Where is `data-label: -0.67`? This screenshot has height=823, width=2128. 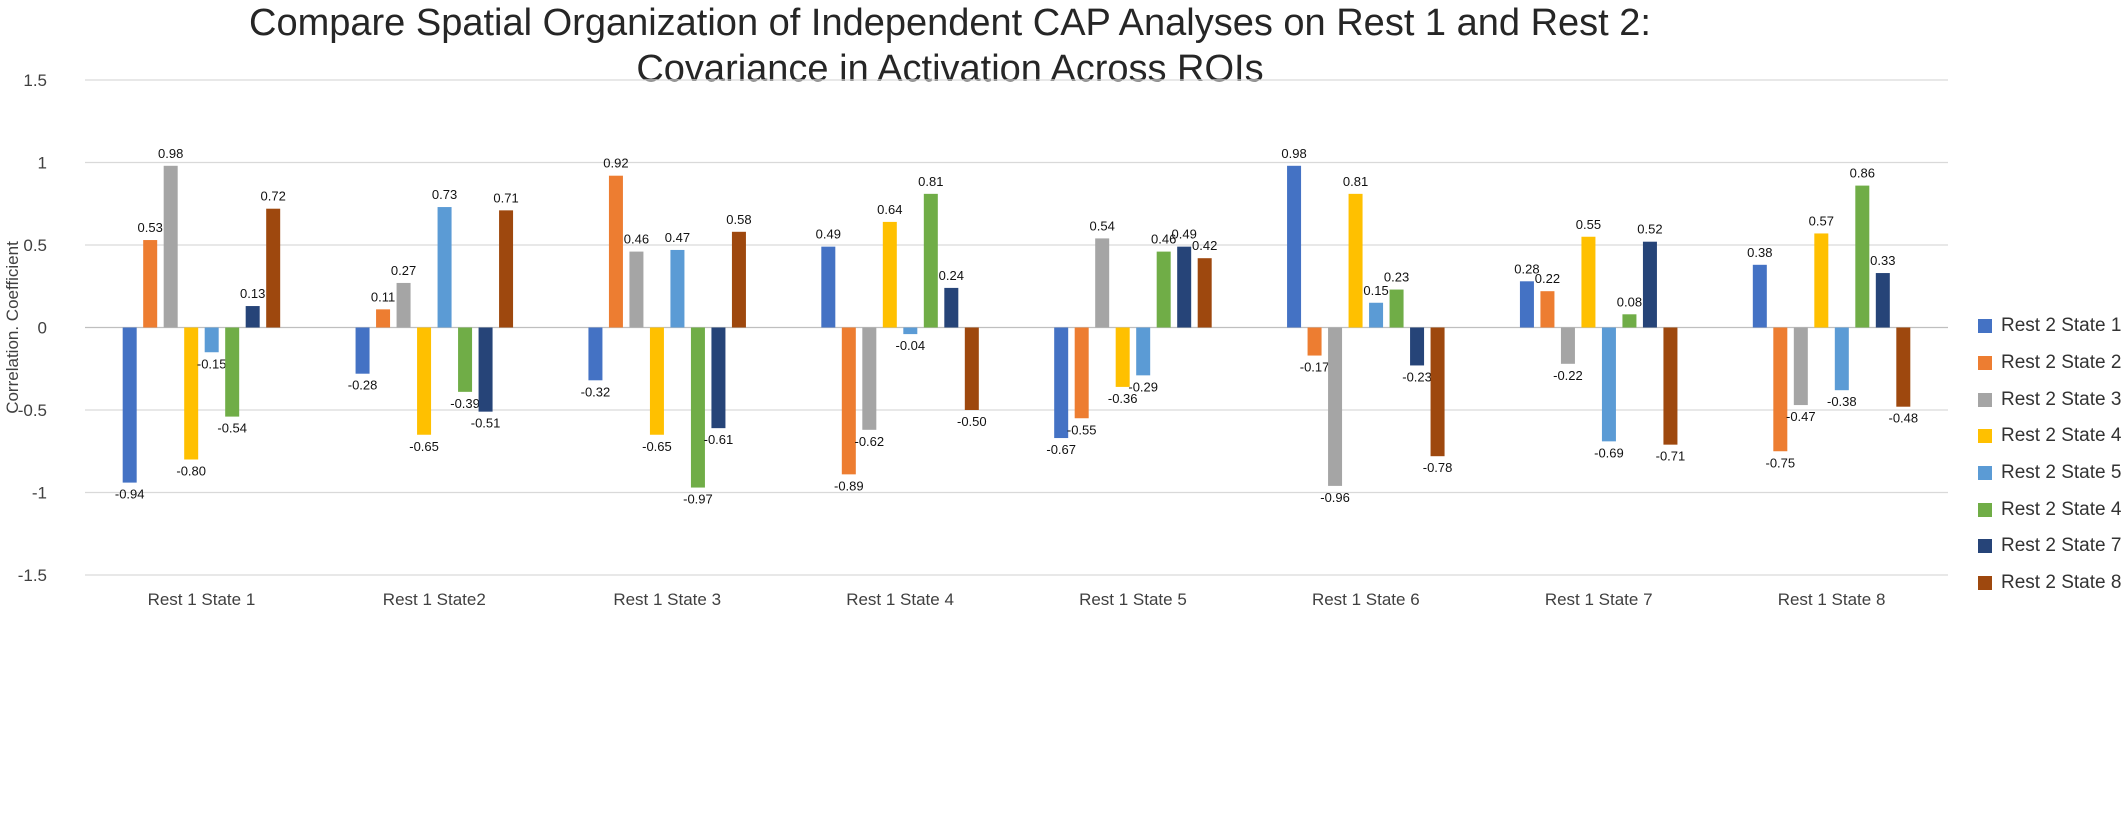 data-label: -0.67 is located at coordinates (1061, 449).